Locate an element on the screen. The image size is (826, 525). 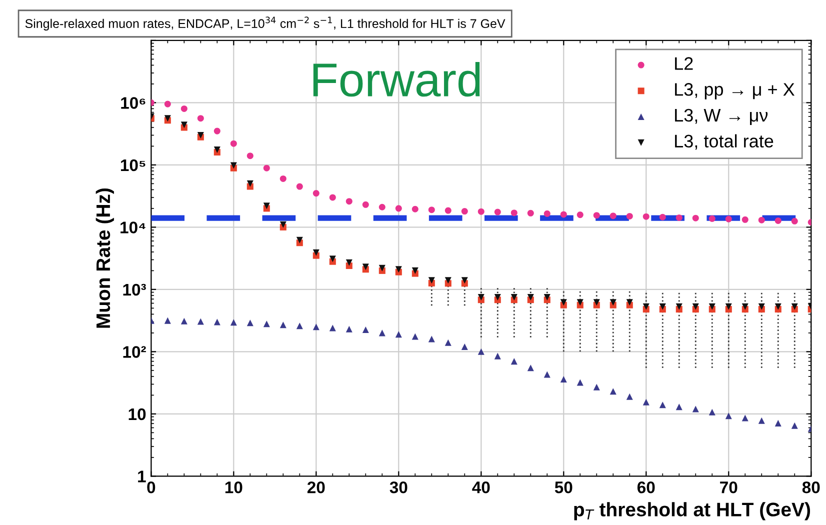
x-tick-label: 40 is located at coordinates (481, 487).